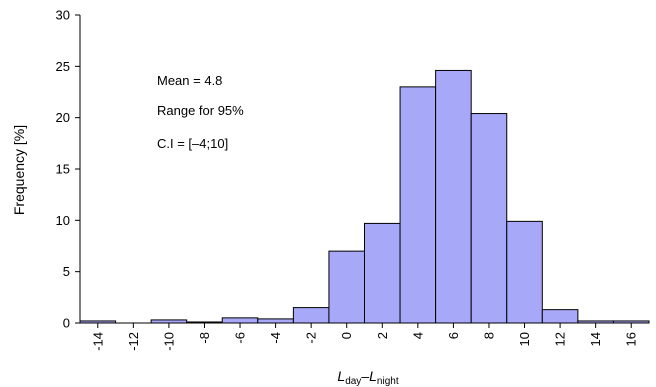  What do you see at coordinates (388, 381) in the screenshot?
I see `x-axis-label-sub2: night` at bounding box center [388, 381].